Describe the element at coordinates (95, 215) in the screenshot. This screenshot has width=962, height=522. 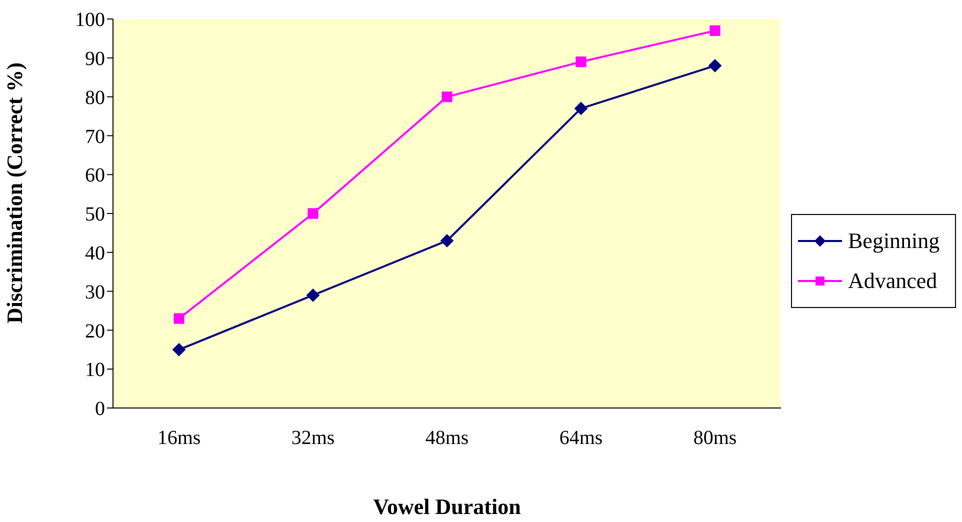
I see `y-tick-label: 50` at that location.